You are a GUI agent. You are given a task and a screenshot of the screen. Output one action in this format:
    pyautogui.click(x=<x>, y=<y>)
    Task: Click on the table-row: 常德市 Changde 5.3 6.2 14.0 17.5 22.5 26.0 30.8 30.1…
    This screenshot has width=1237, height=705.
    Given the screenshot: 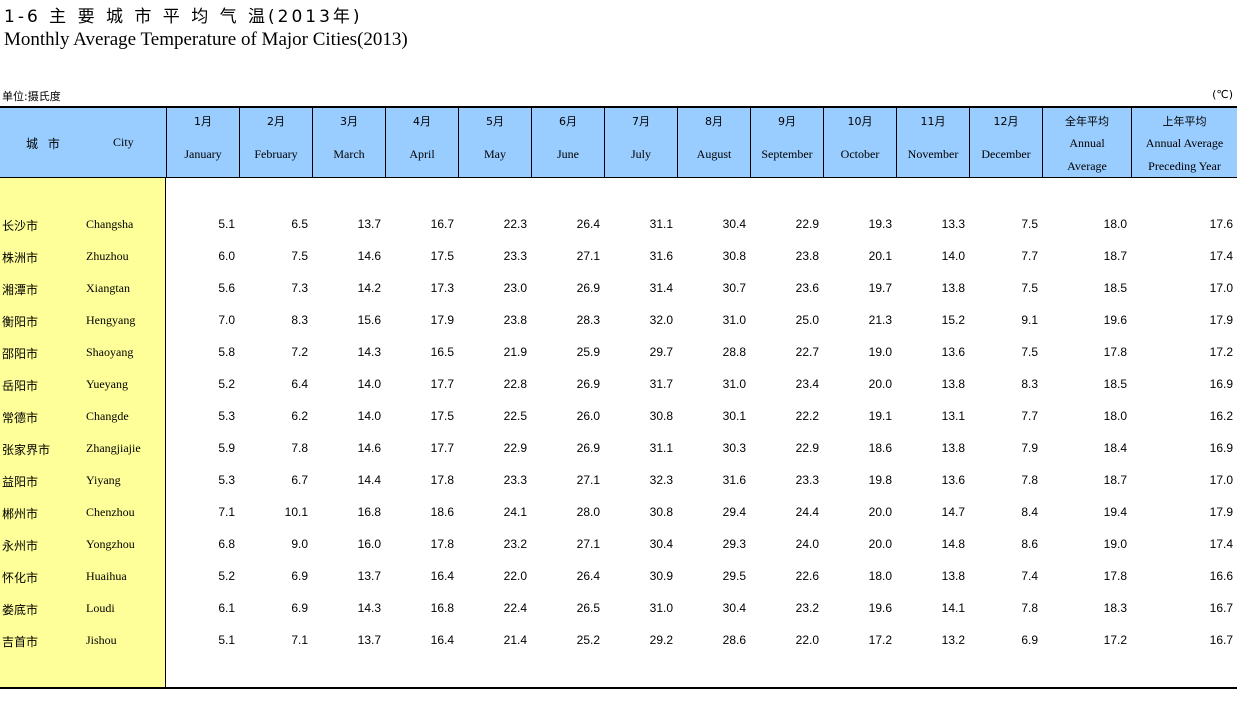 What is the action you would take?
    pyautogui.click(x=618, y=417)
    